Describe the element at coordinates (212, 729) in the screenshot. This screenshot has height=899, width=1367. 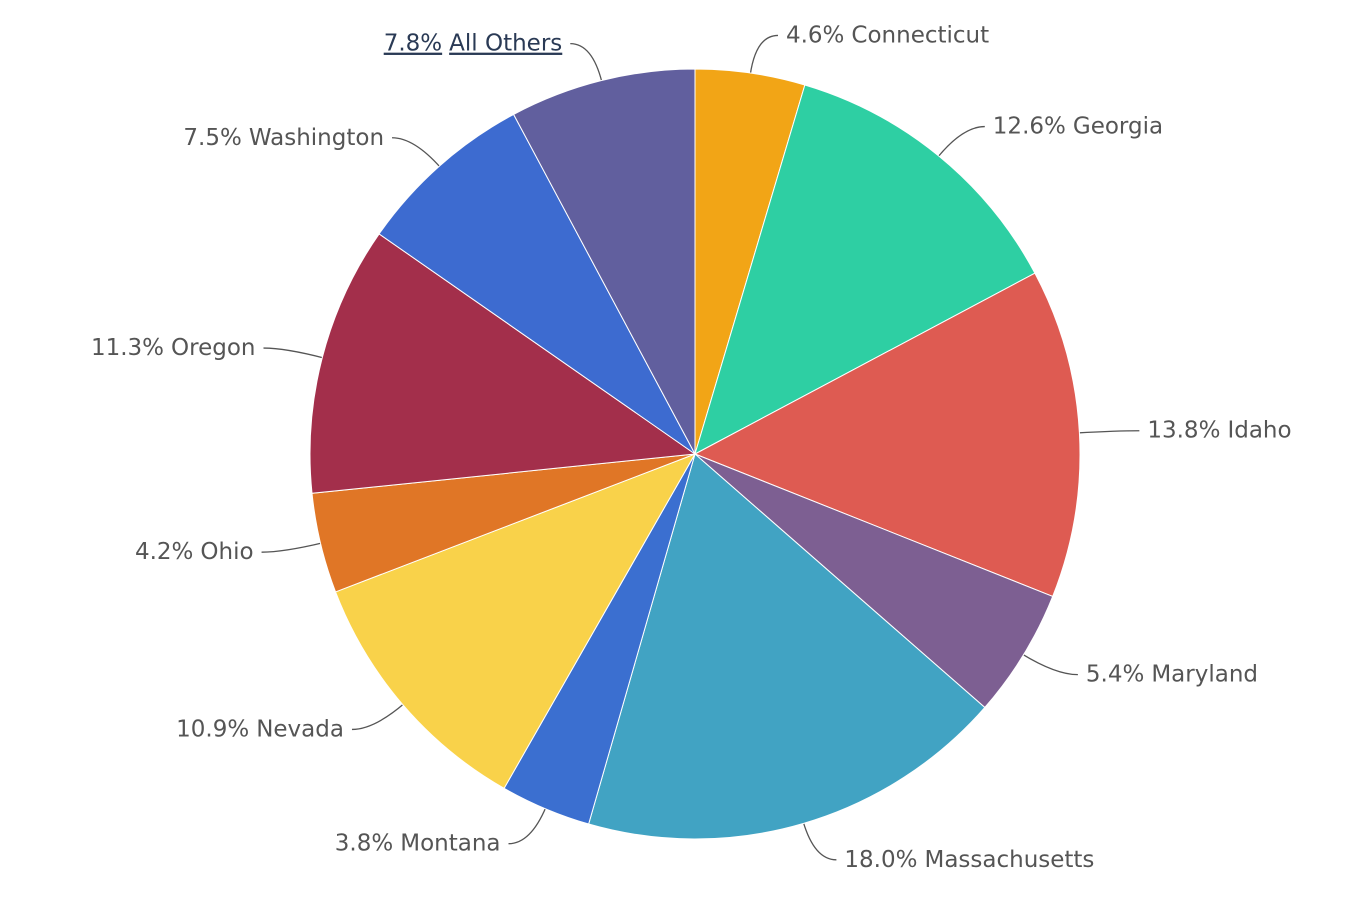
I see `slice-value-label: 10.9%` at that location.